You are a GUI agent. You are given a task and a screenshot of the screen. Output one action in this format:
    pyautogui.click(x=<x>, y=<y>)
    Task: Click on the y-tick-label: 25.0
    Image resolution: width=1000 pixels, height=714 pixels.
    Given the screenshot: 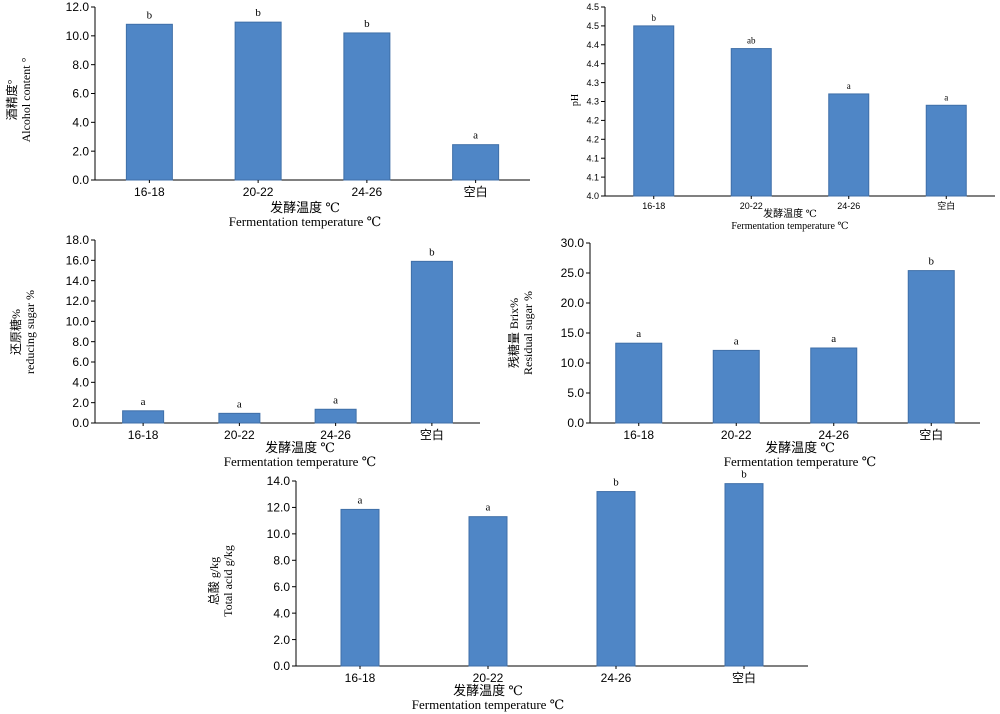 What is the action you would take?
    pyautogui.click(x=573, y=273)
    